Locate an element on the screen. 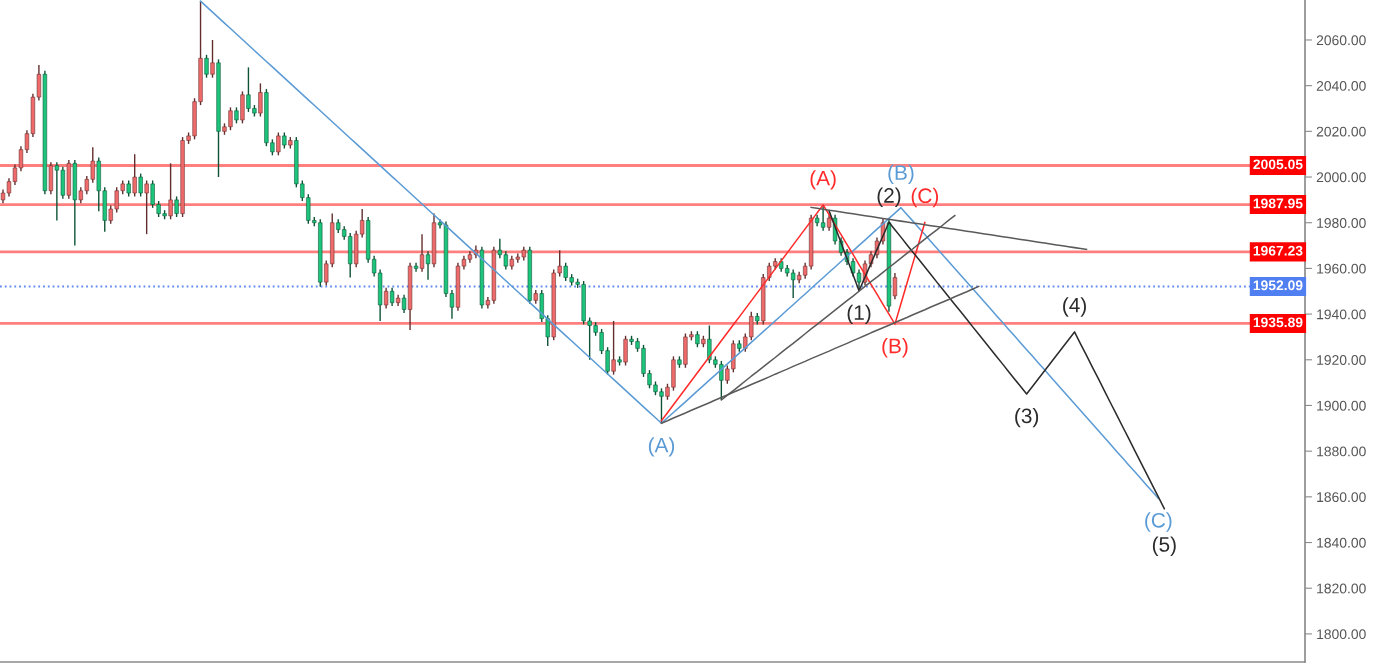 This screenshot has height=668, width=1374. y-tick-label: 1980.00 is located at coordinates (1341, 223).